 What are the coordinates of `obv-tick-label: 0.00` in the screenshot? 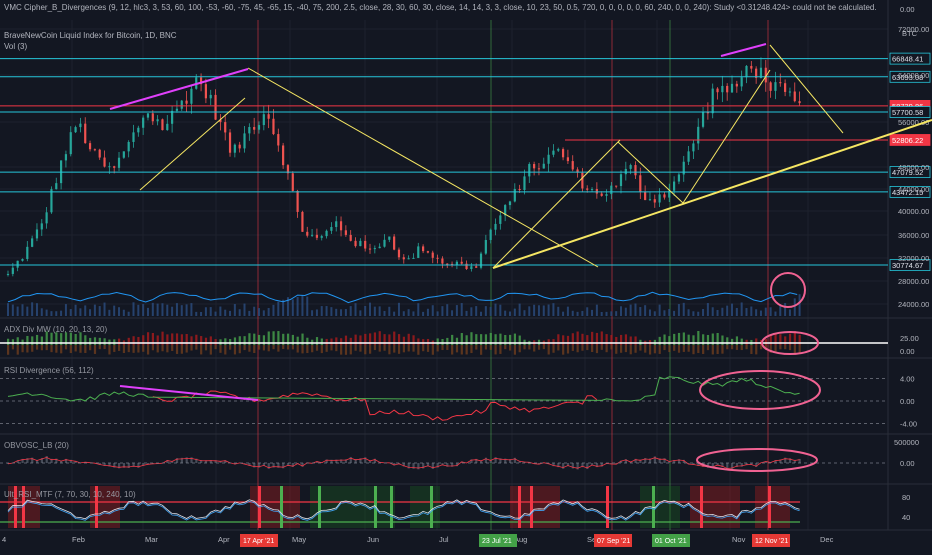 It's located at (907, 463).